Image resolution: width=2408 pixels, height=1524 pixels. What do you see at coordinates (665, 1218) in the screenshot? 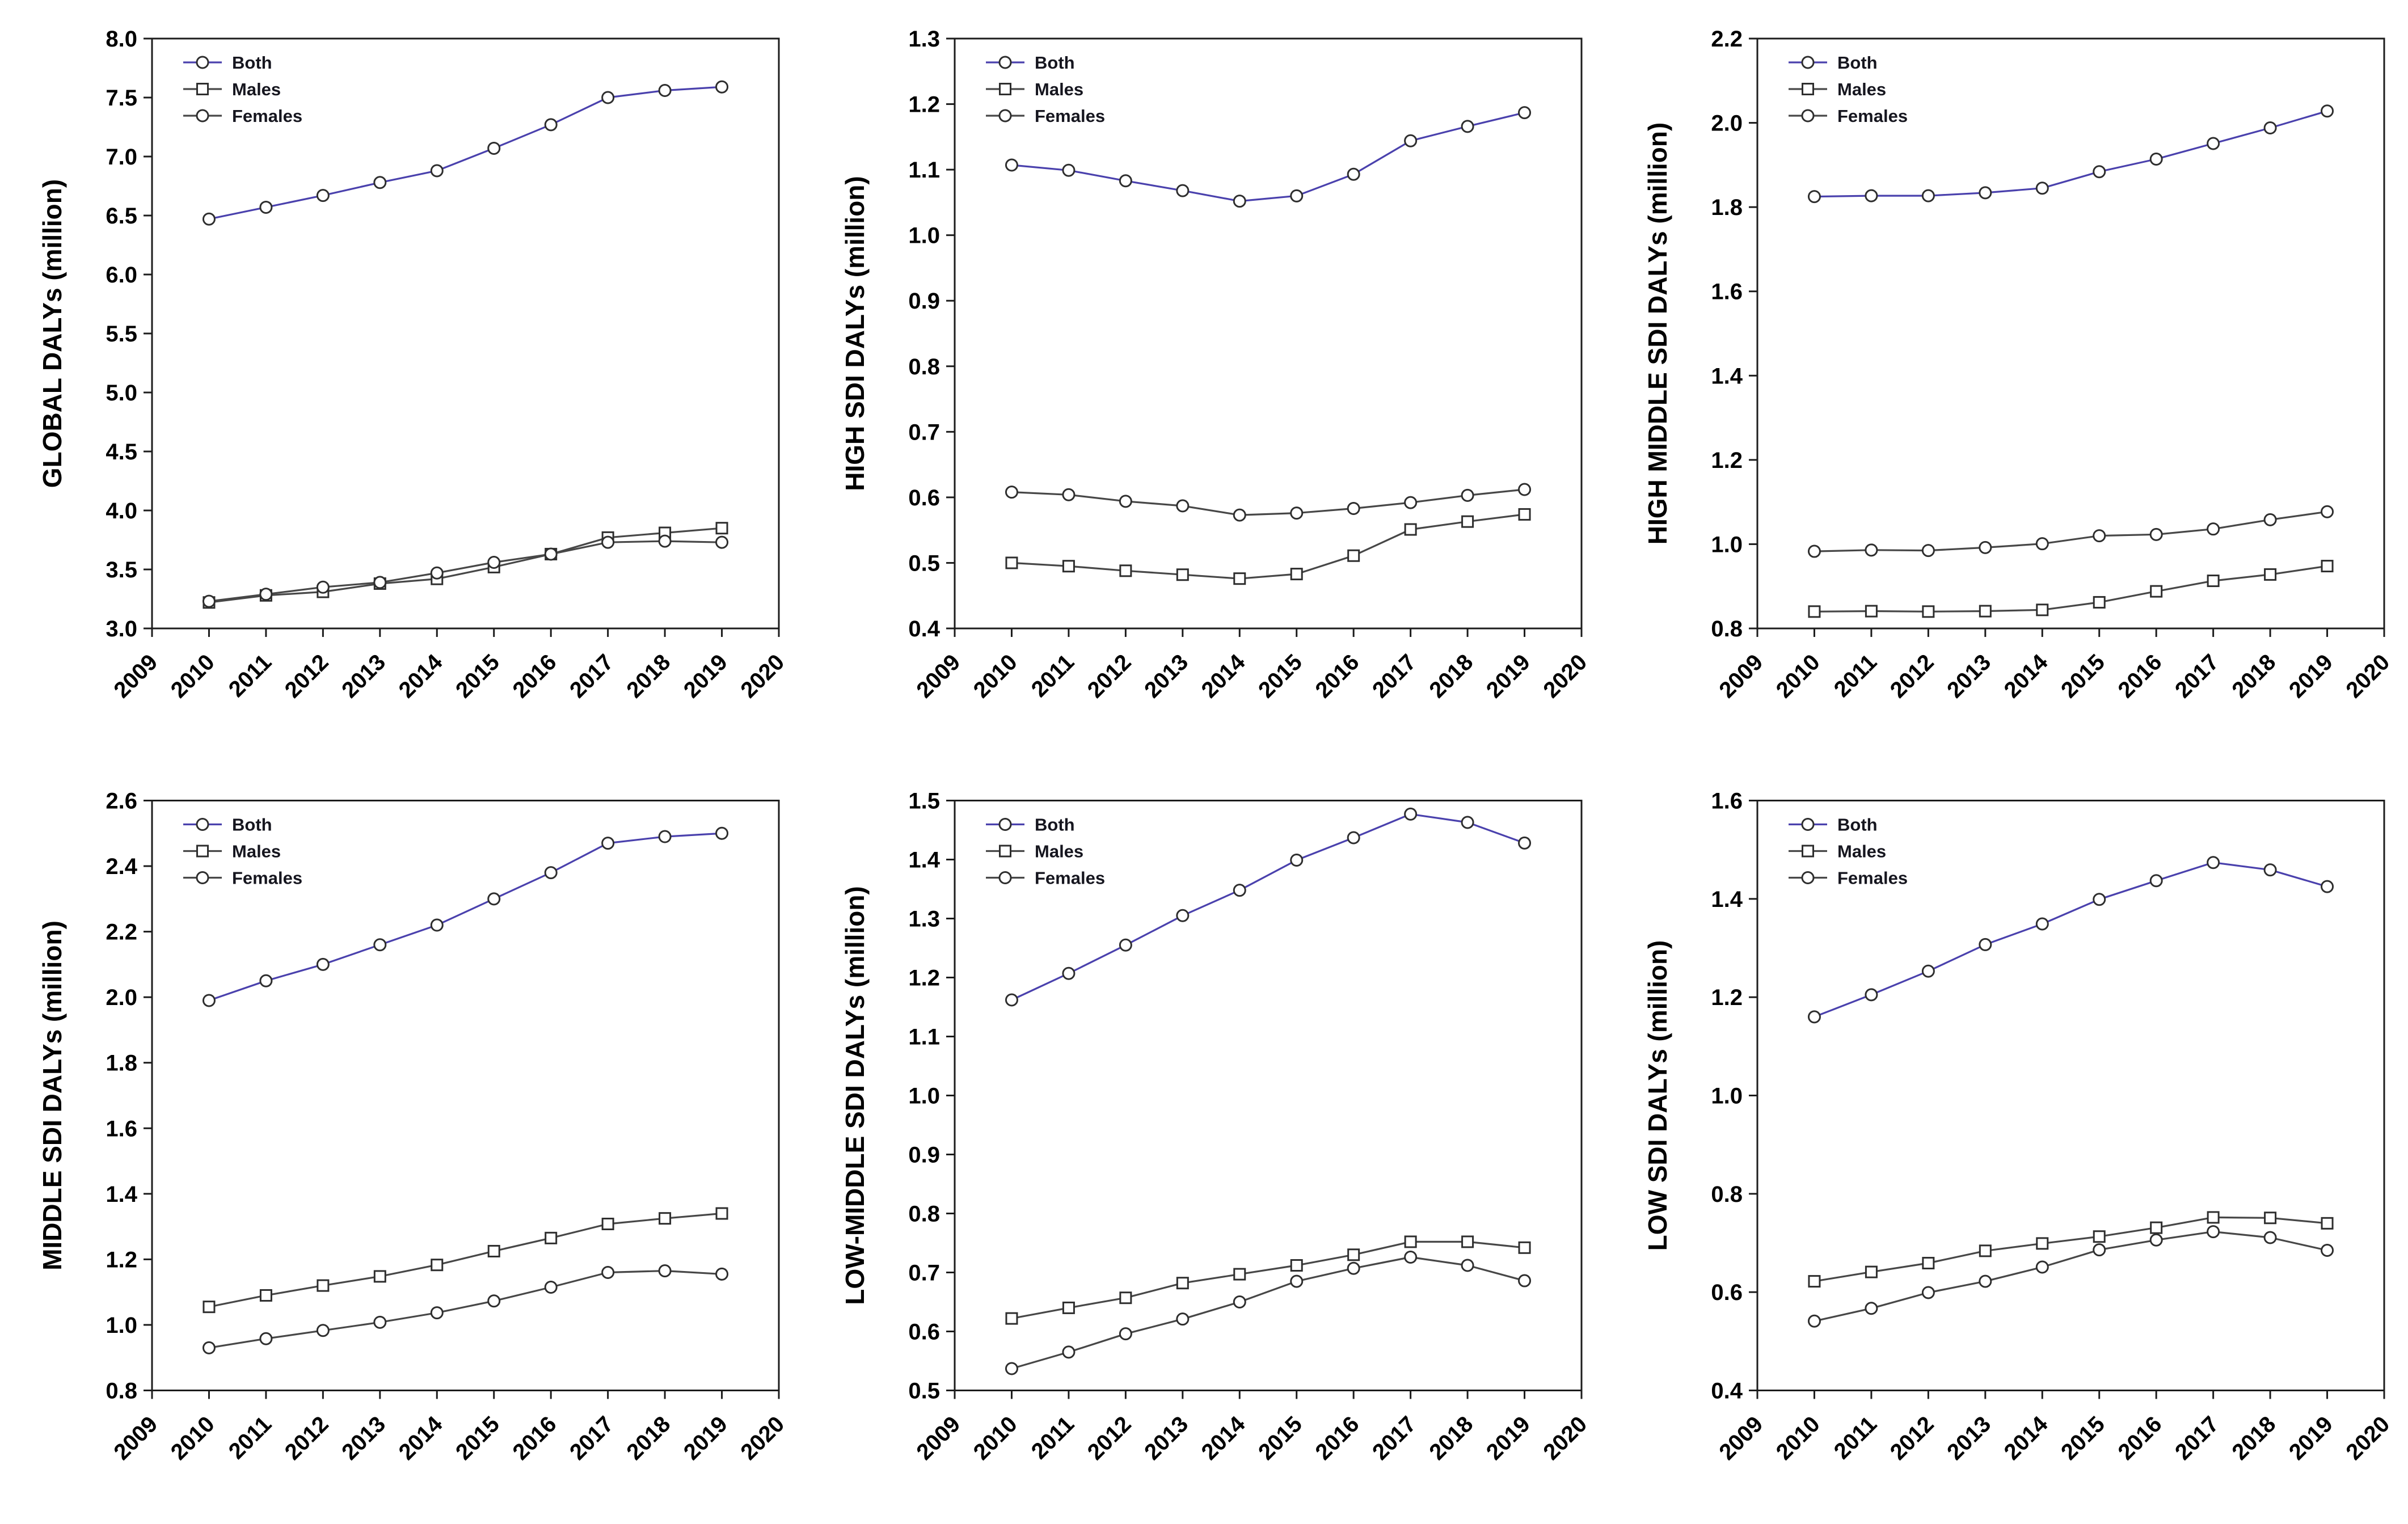
I see `data-point-males-2018` at bounding box center [665, 1218].